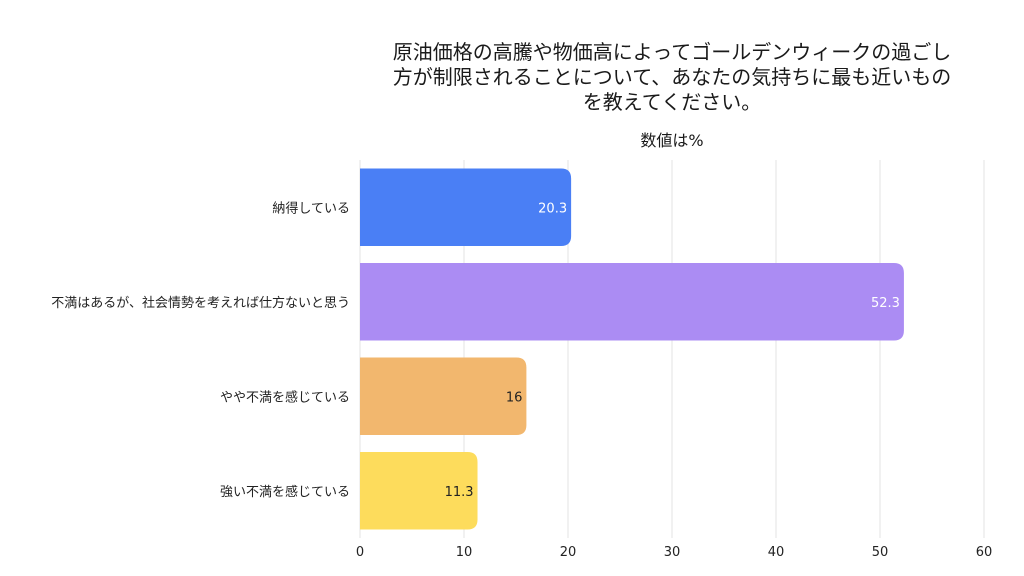  What do you see at coordinates (672, 52) in the screenshot?
I see `chart-title-line-1: 原油価格の高騰や物価高によってゴールデンウィークの過ごし` at bounding box center [672, 52].